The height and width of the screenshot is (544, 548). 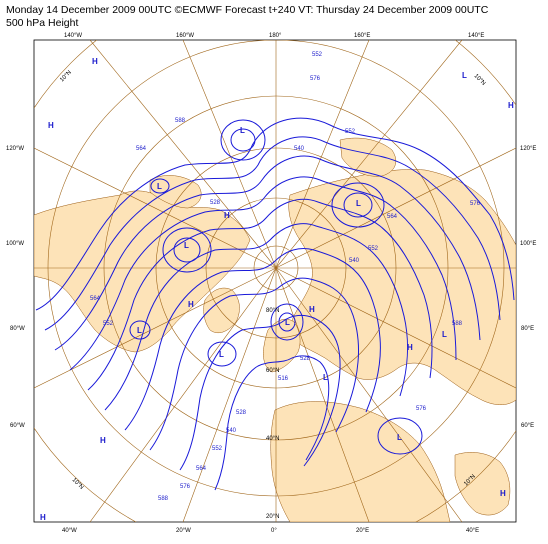 I want to click on lon-label-top: 140°E, so click(x=476, y=36).